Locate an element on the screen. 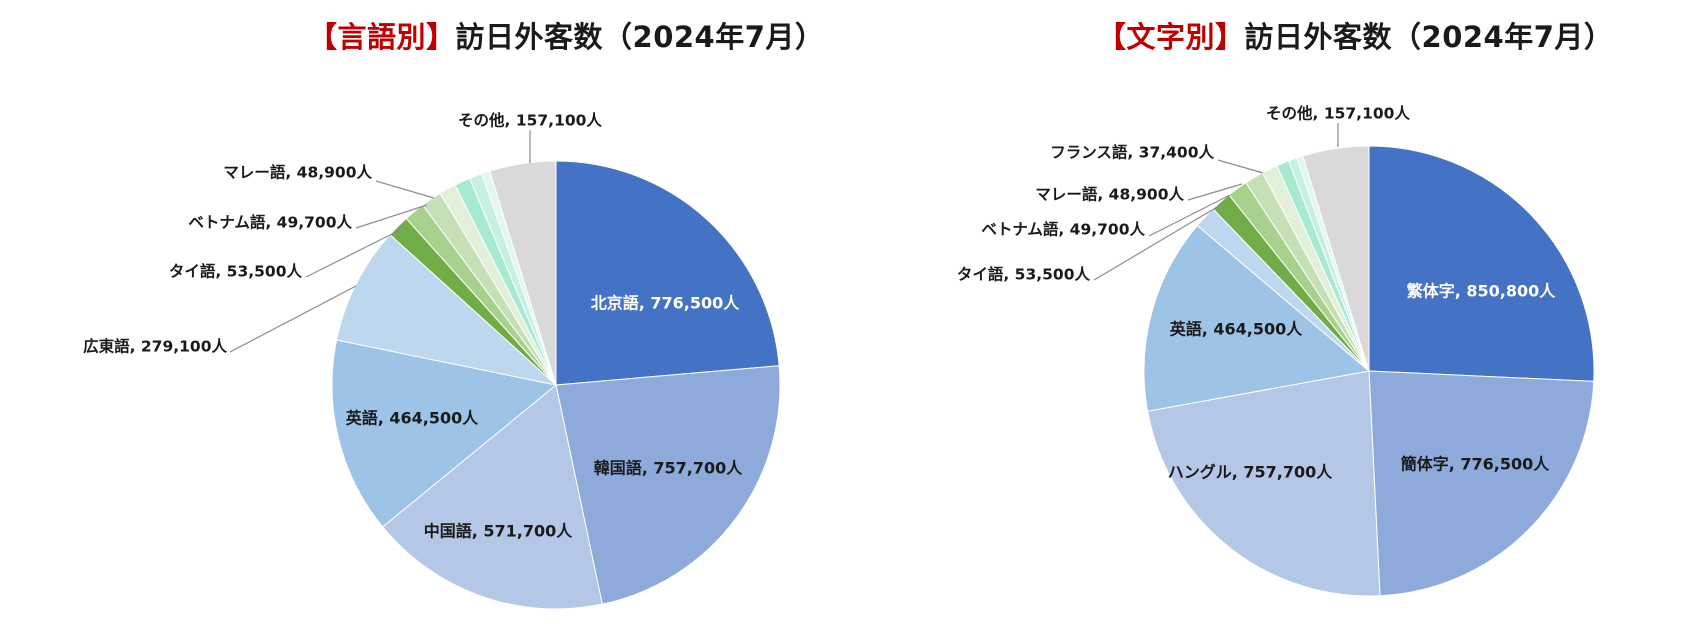 The image size is (1694, 630). title-accent: 【文字別】 is located at coordinates (1171, 37).